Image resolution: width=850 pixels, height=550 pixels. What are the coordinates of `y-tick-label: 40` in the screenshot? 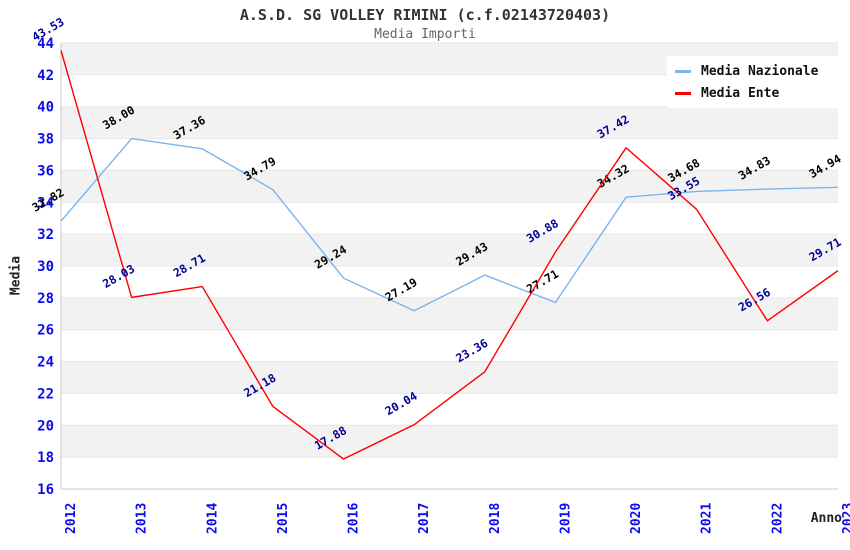 It's located at (45, 108).